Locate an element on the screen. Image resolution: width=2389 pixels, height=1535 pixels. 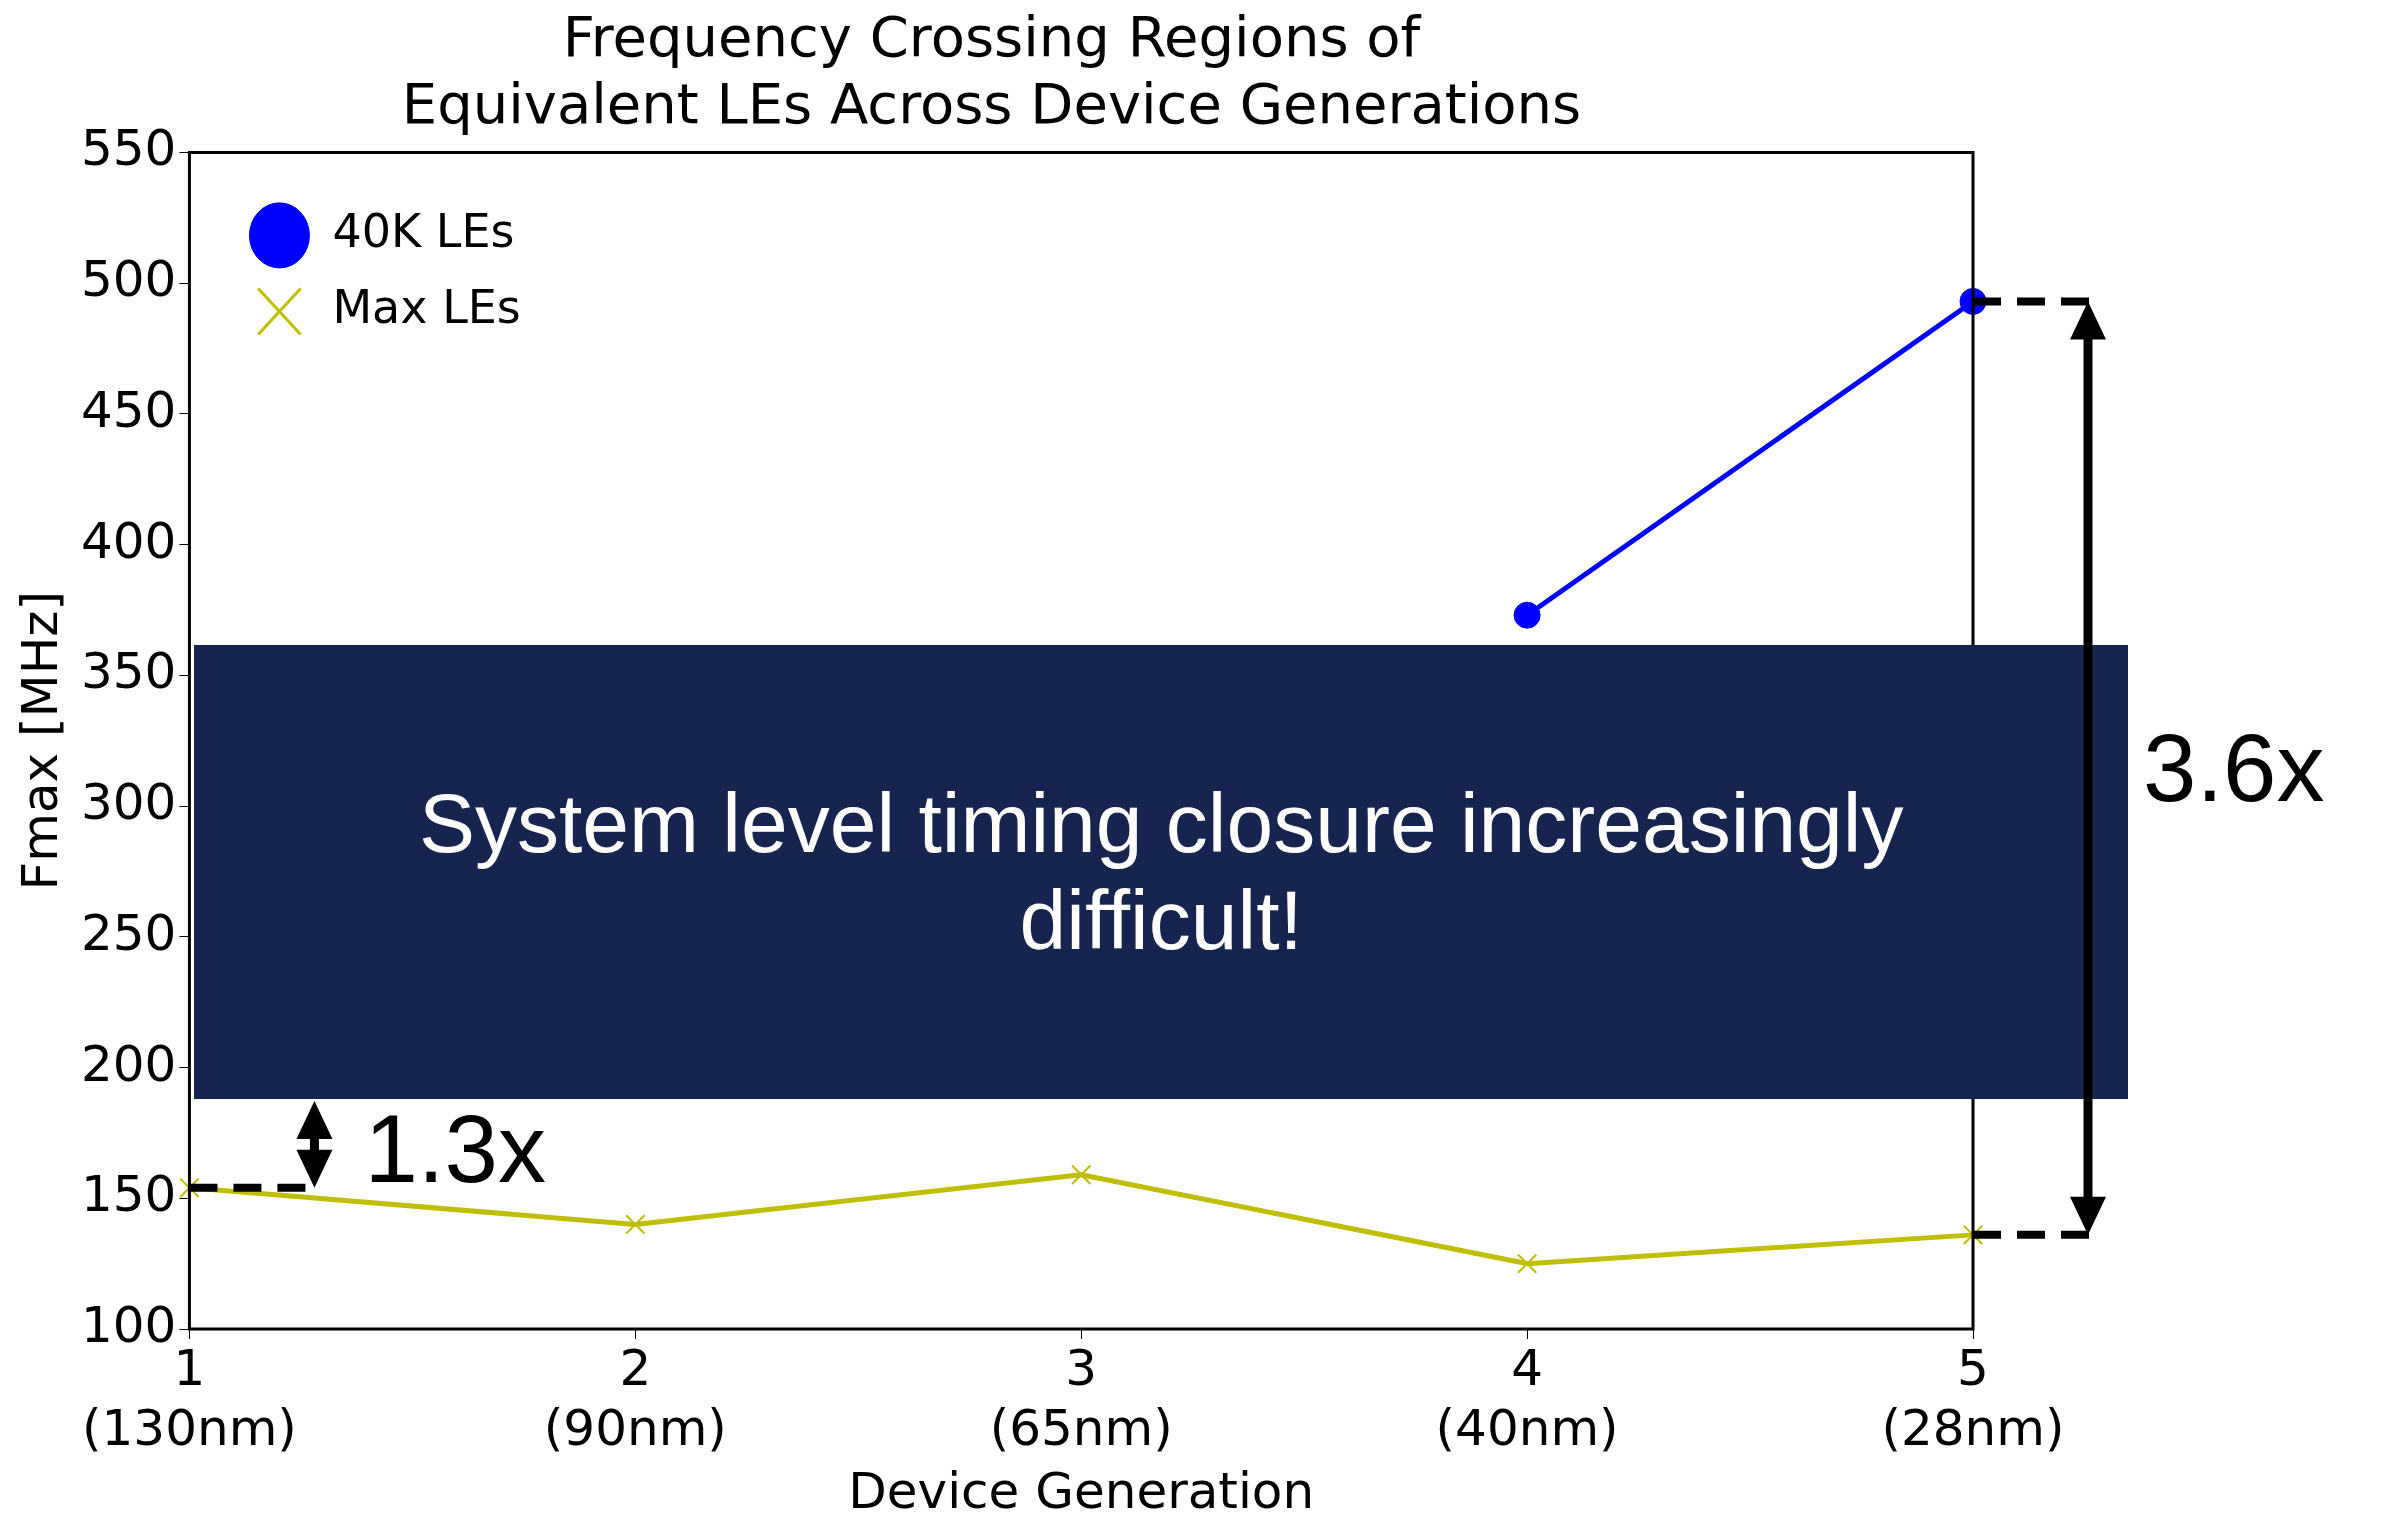
y-tick-label: 500 is located at coordinates (129, 279).